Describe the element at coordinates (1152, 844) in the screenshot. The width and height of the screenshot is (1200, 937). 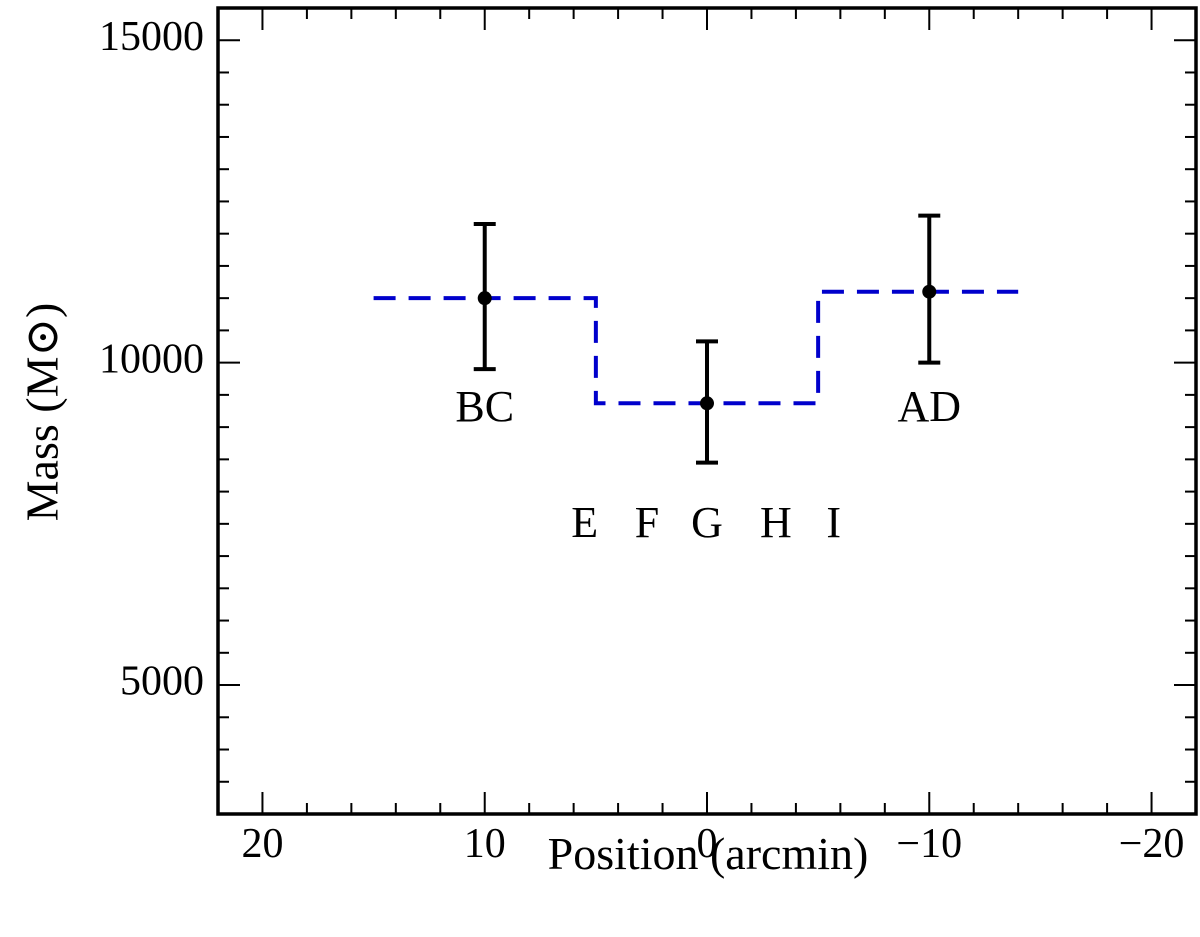
I see `x-tick-label: −20` at that location.